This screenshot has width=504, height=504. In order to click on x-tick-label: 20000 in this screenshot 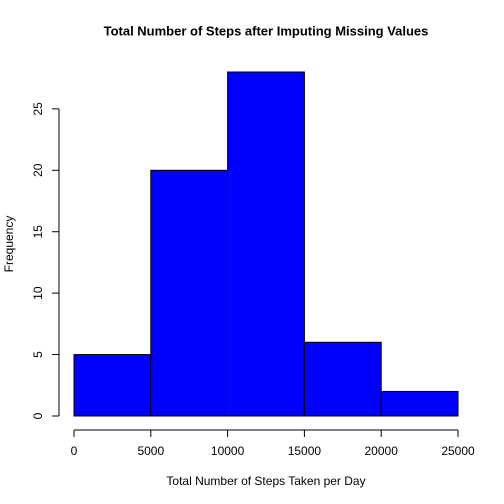, I will do `click(382, 451)`.